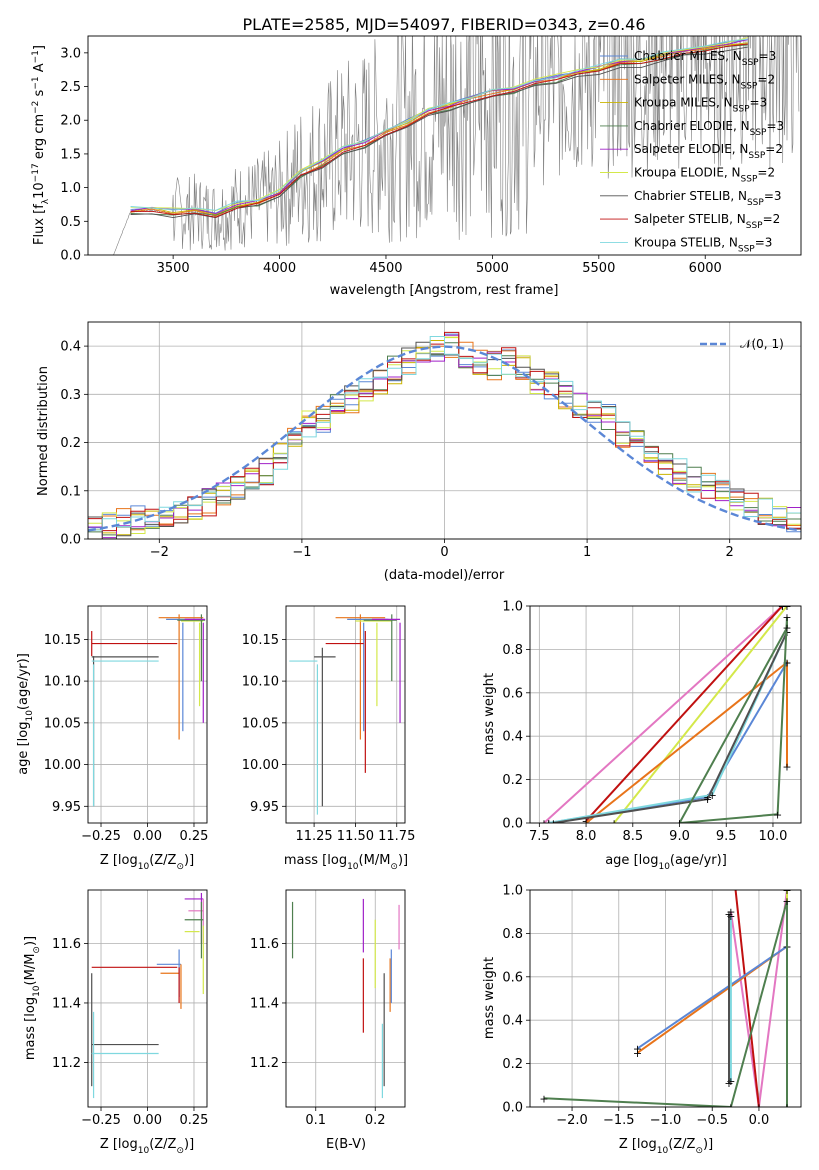 The height and width of the screenshot is (1170, 819). I want to click on y-tick-label: 0.6, so click(512, 693).